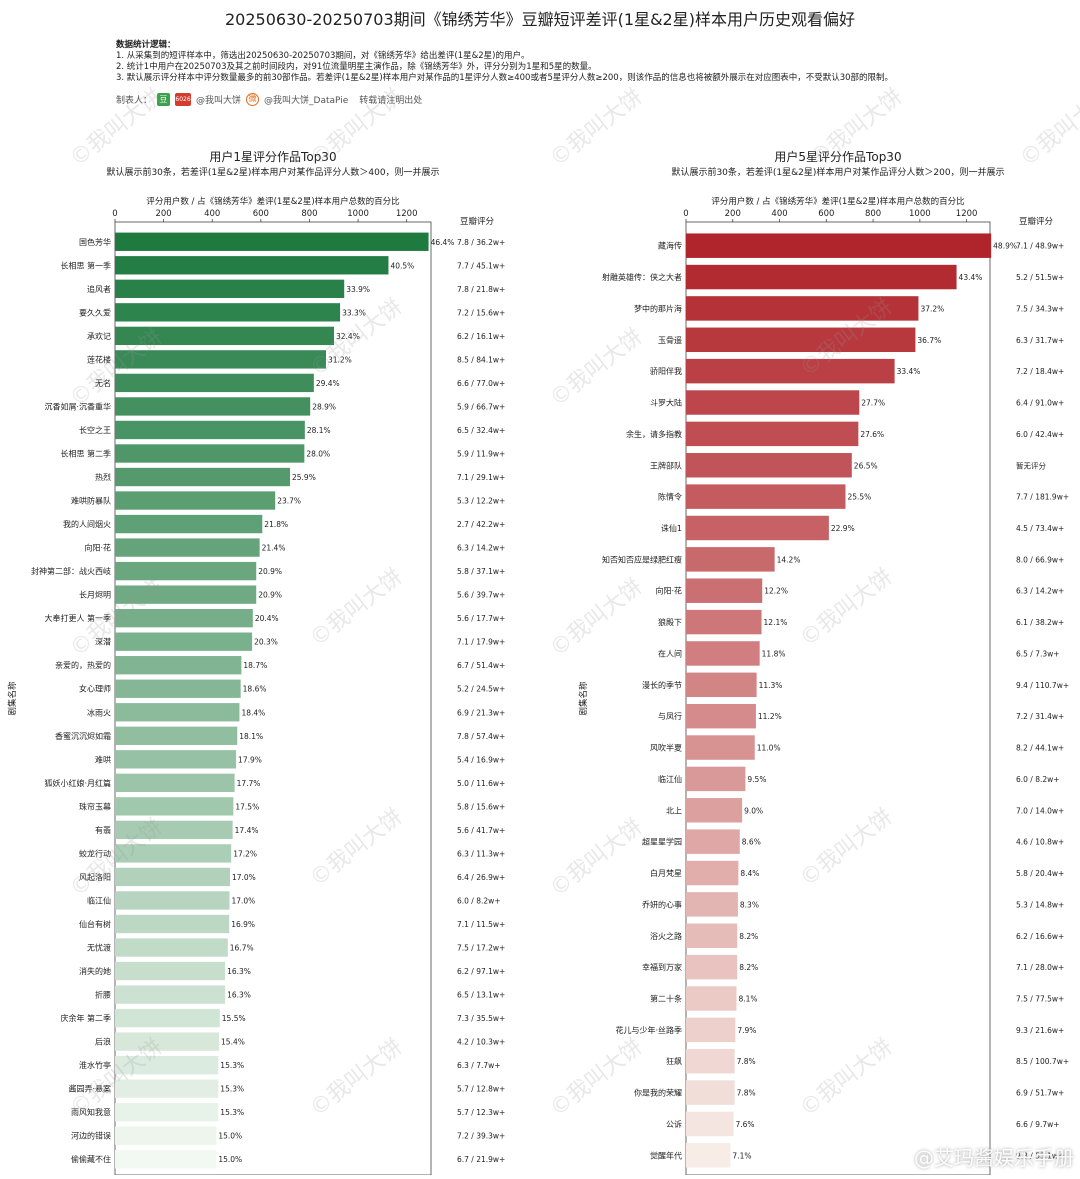  I want to click on percent-label: 11.8%, so click(774, 653).